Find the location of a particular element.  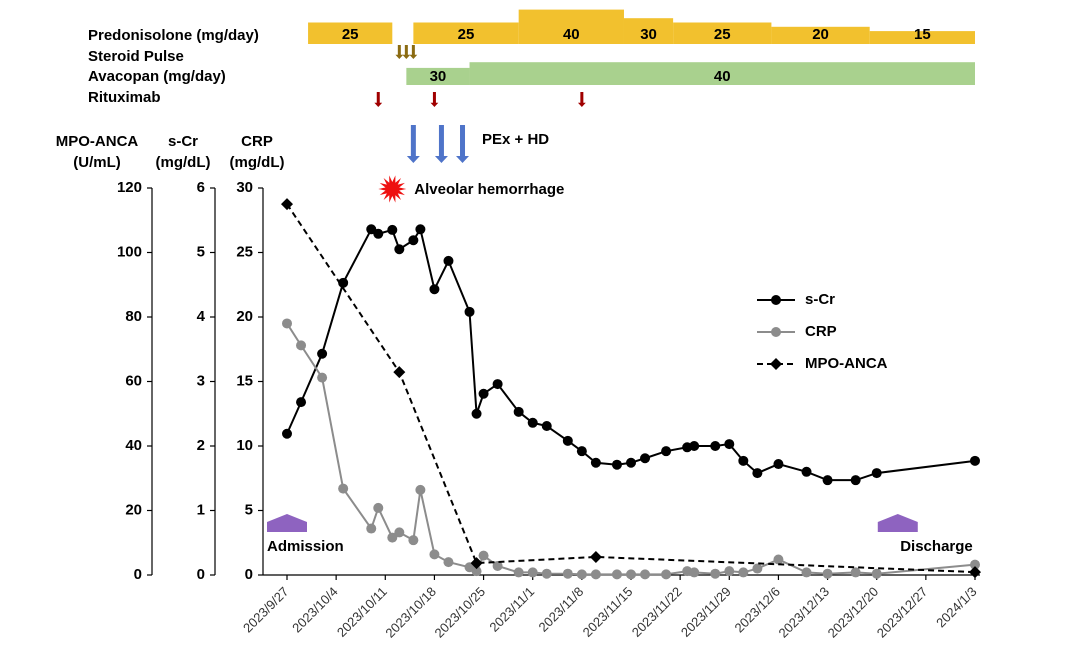

rituximab-arrow is located at coordinates (434, 99).